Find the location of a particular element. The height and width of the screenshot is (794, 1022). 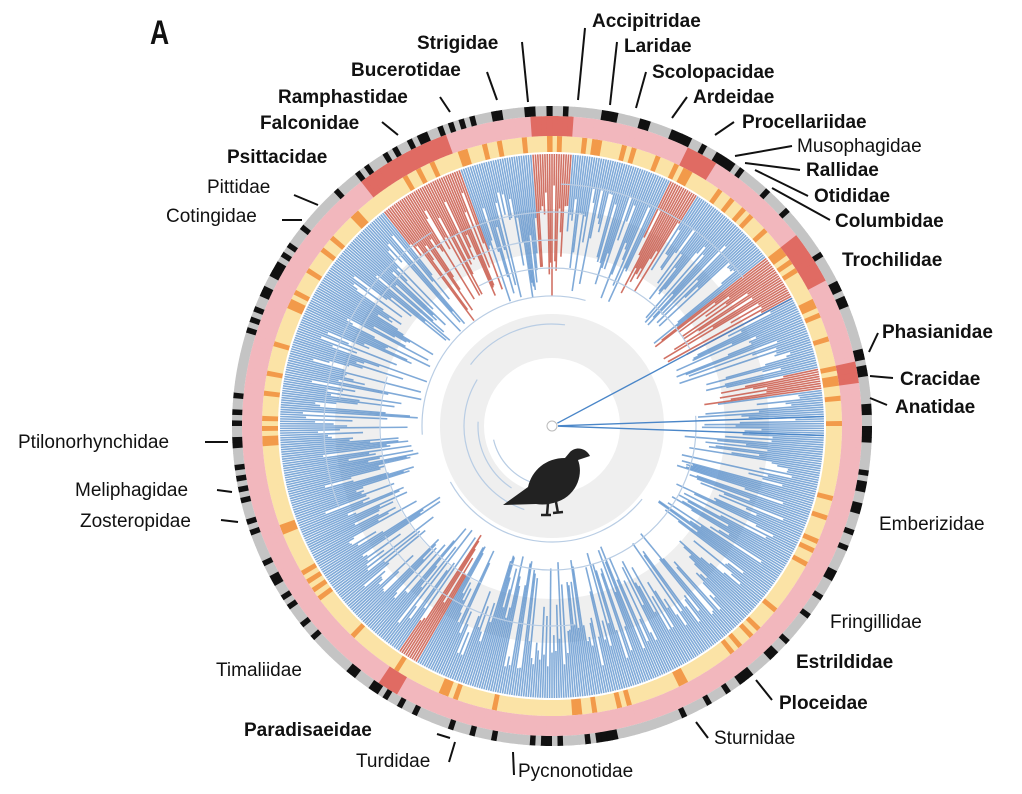

family-label: Cracidae is located at coordinates (940, 379).